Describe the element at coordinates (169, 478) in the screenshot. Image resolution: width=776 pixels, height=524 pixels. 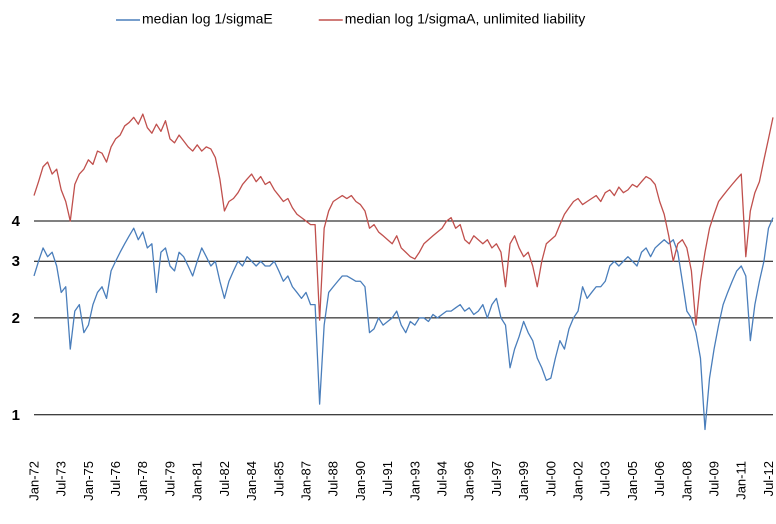
I see `x-tick-label: Jul-79` at that location.